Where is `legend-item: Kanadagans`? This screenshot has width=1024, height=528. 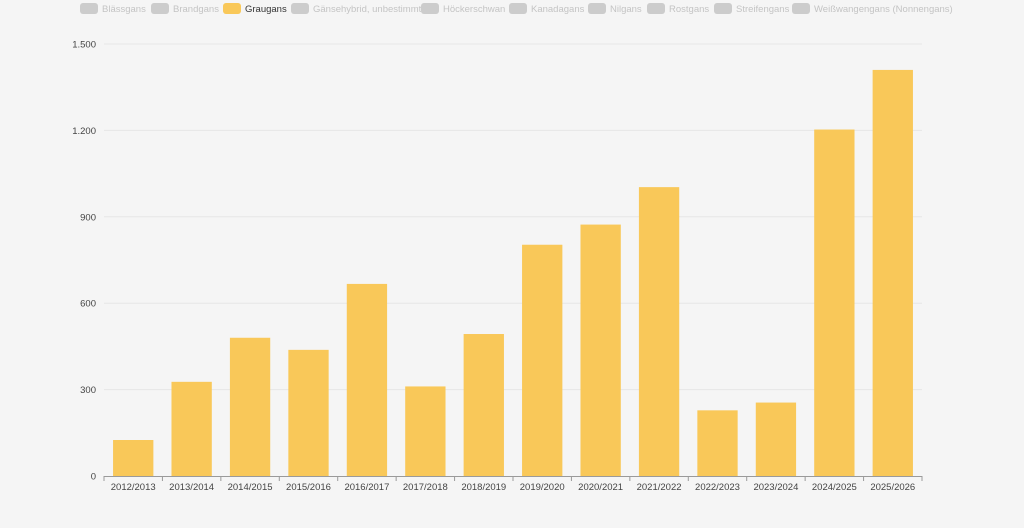 legend-item: Kanadagans is located at coordinates (547, 9).